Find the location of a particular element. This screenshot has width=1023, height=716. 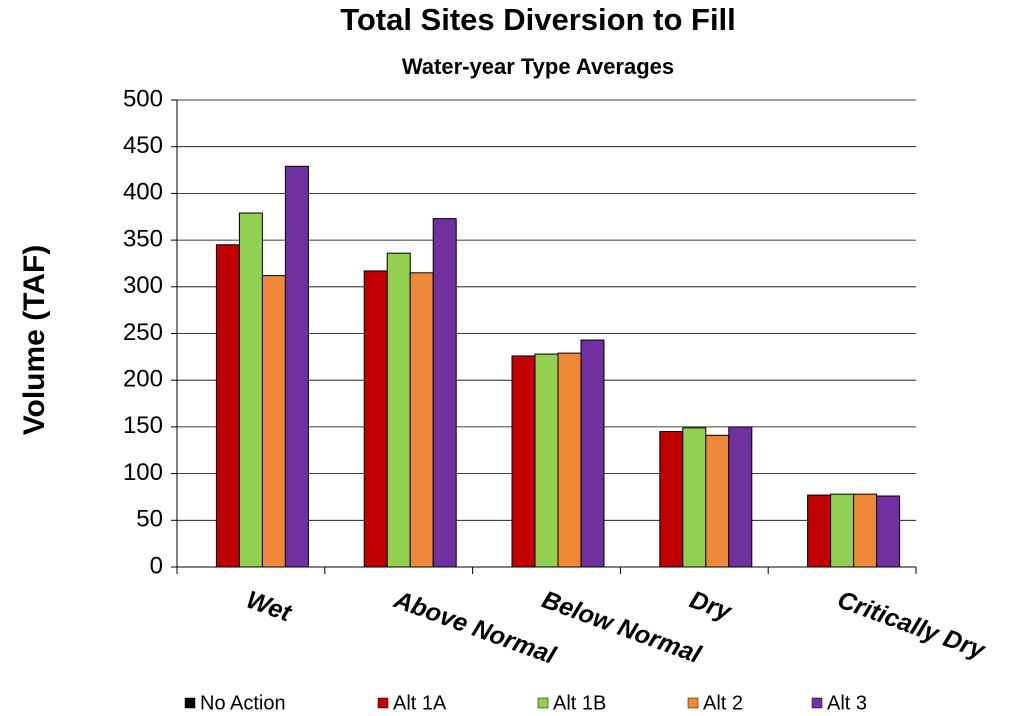

y-tick-label: 150 is located at coordinates (143, 425).